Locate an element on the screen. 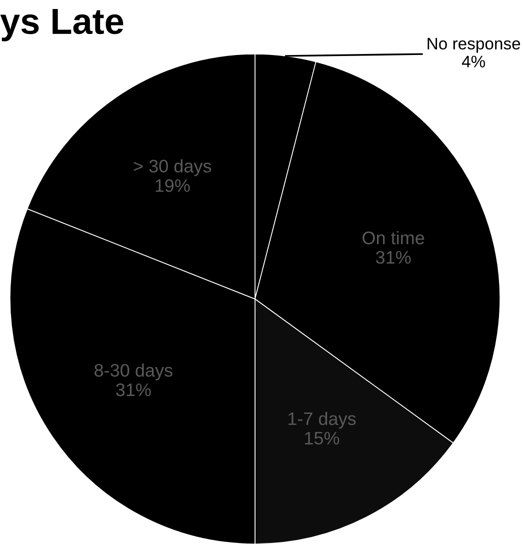 Image resolution: width=523 pixels, height=544 pixels. slice-label: 1-7 days is located at coordinates (322, 420).